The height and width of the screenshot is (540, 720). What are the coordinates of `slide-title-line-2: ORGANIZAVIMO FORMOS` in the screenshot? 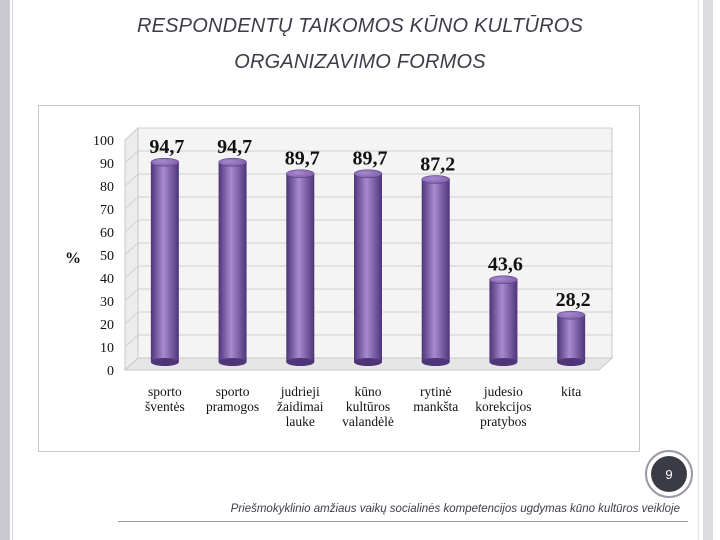 It's located at (360, 62).